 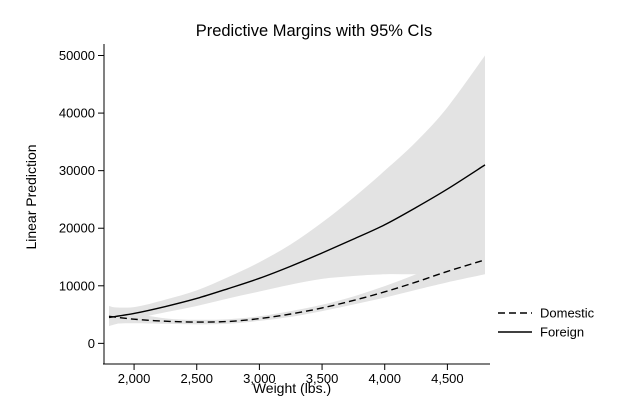 I want to click on x-tick-label: 2,000, so click(x=134, y=378).